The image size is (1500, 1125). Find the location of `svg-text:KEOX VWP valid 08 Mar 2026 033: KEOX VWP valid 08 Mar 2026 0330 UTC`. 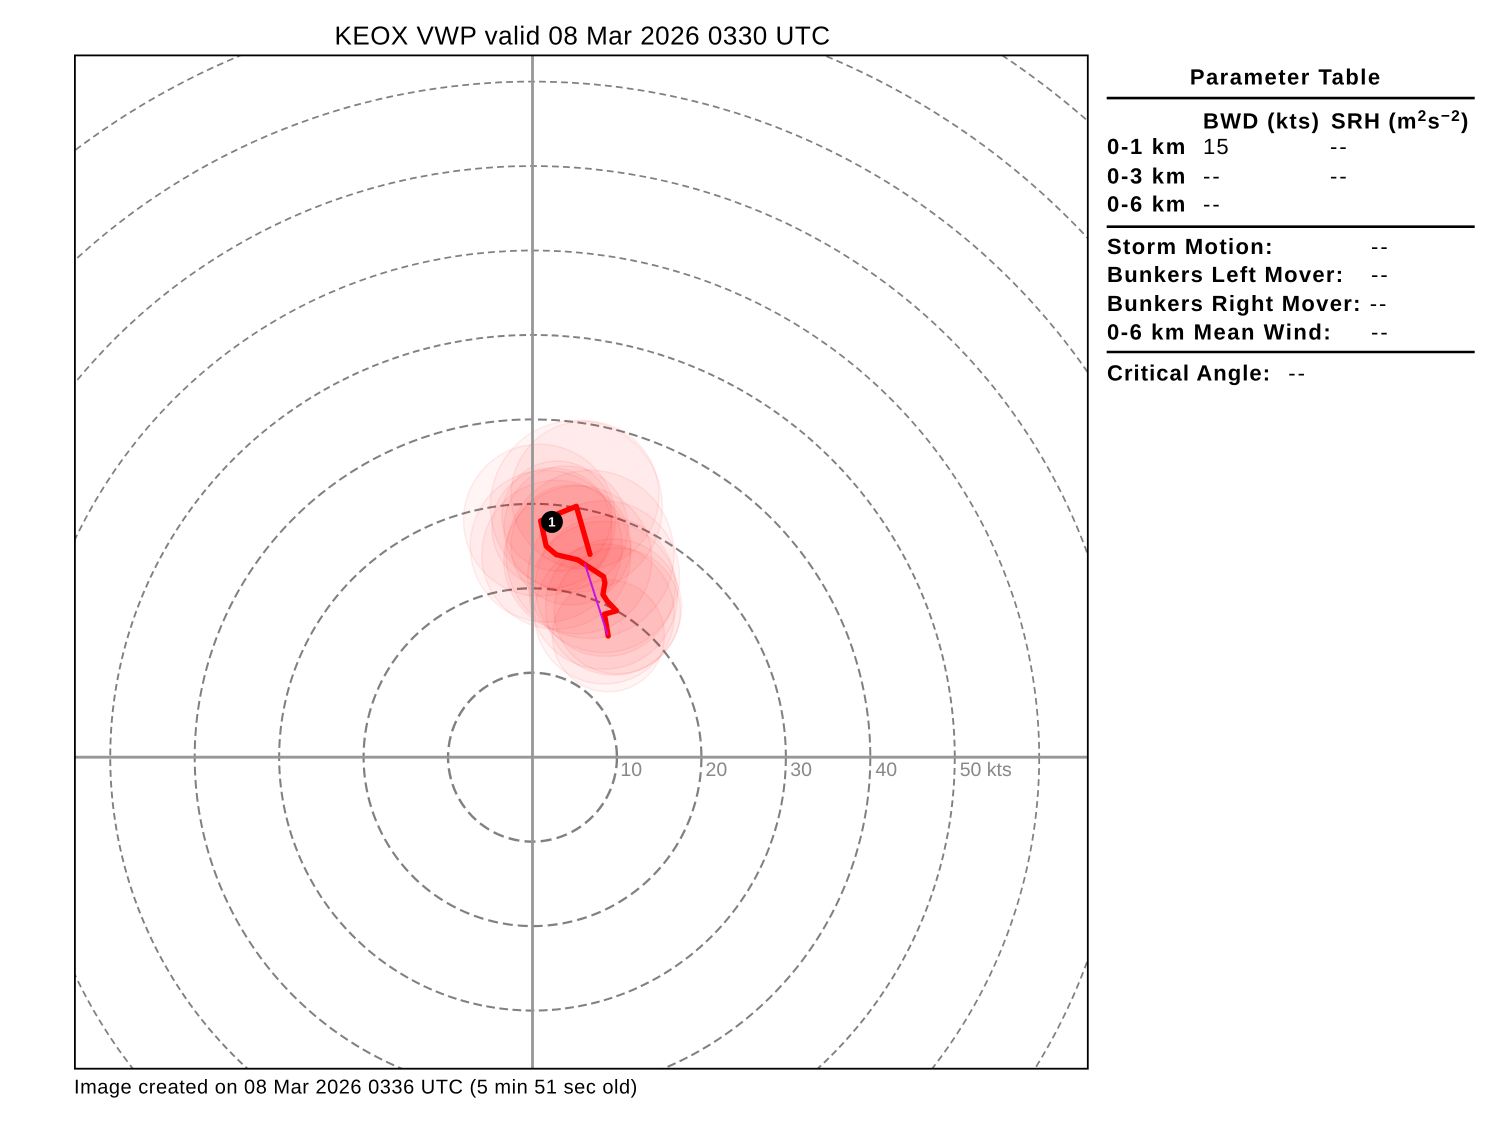

svg-text:KEOX VWP valid 08 Mar 2026 033: KEOX VWP valid 08 Mar 2026 0330 UTC is located at coordinates (582, 36).